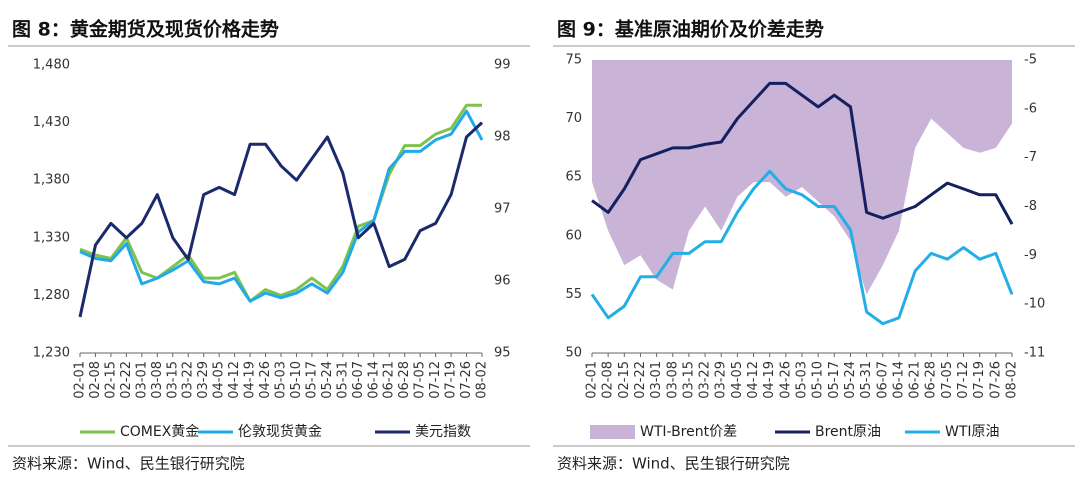 The image size is (1080, 491). Describe the element at coordinates (848, 432) in the screenshot. I see `legend-label: Brent原油` at that location.